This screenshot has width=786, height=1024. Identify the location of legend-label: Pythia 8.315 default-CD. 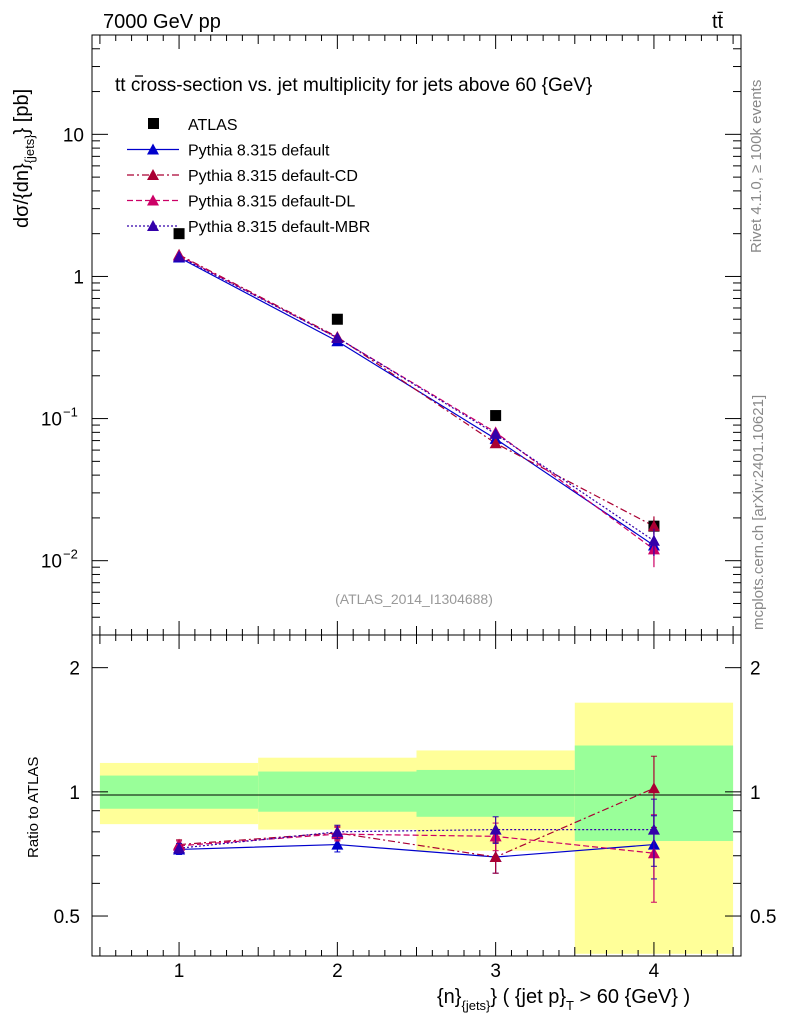
(273, 176).